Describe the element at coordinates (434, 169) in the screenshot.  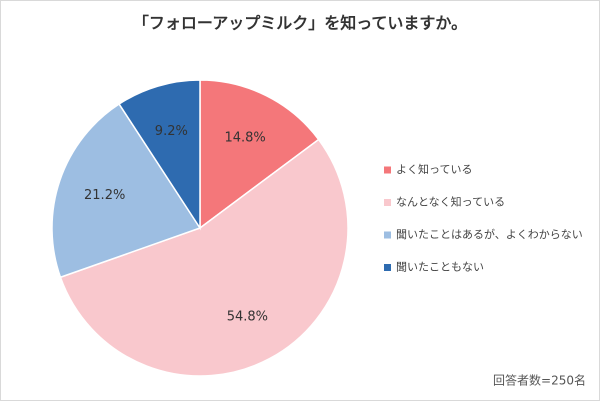
I see `legend-label: よく知っている` at that location.